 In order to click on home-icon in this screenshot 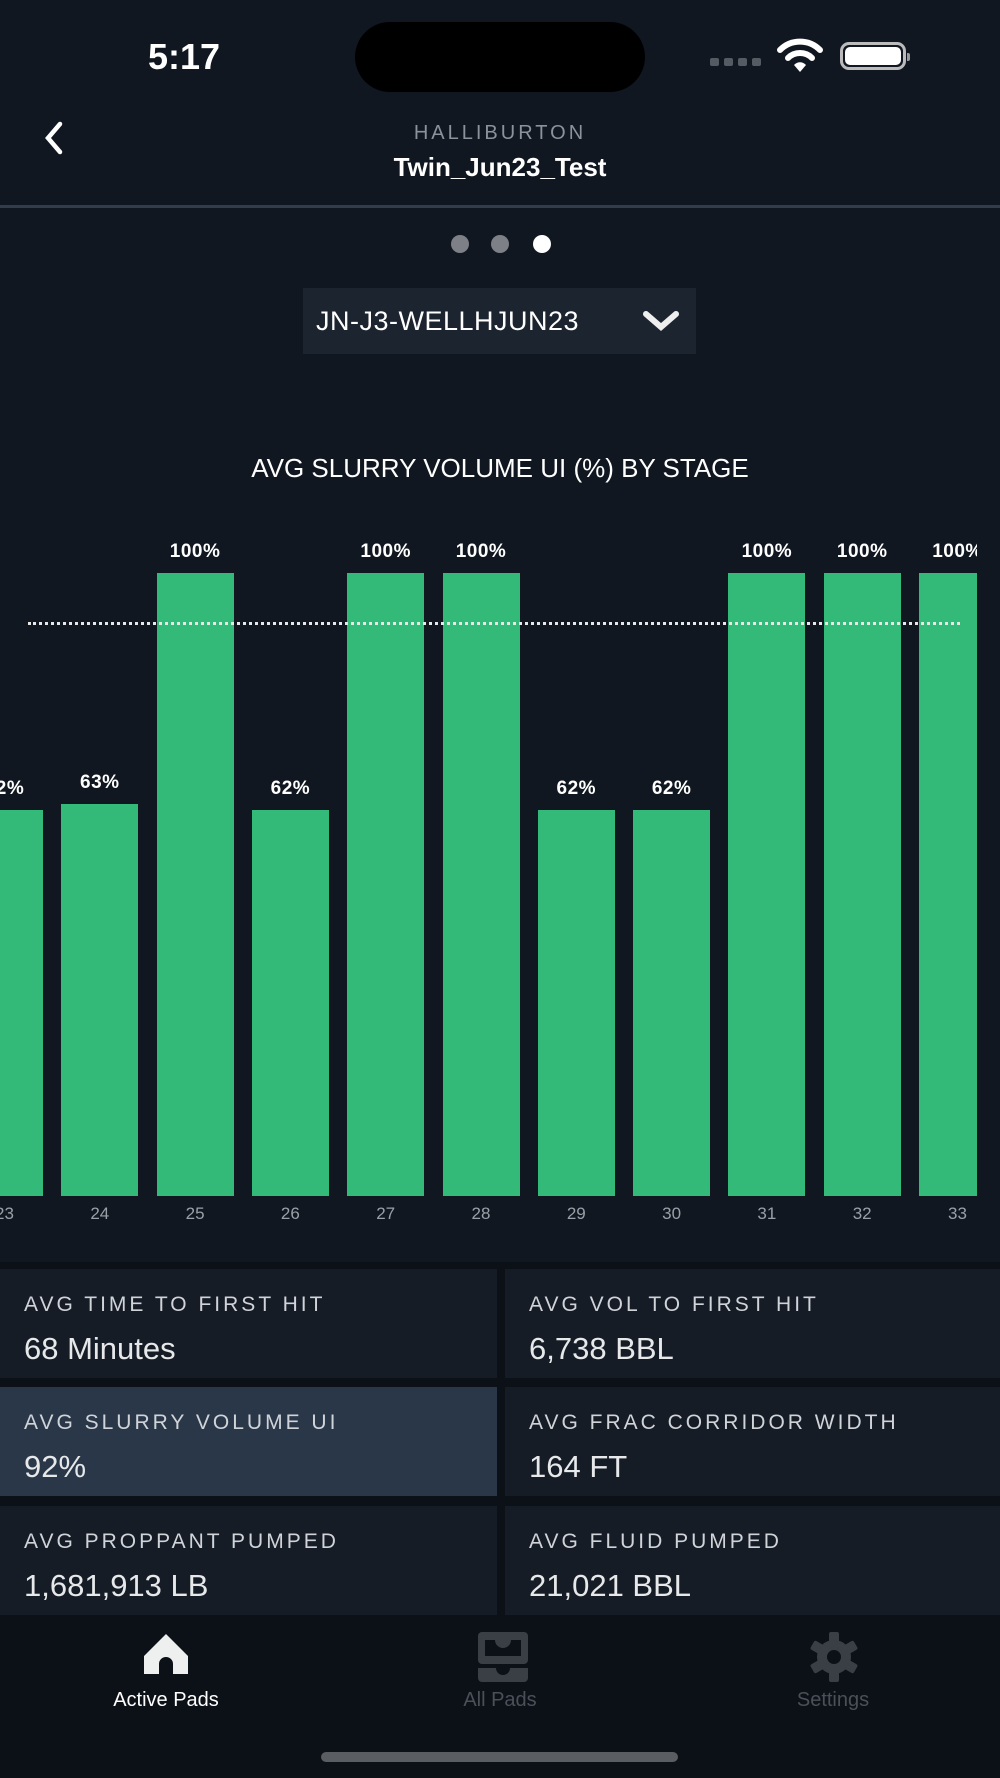, I will do `click(166, 1654)`.